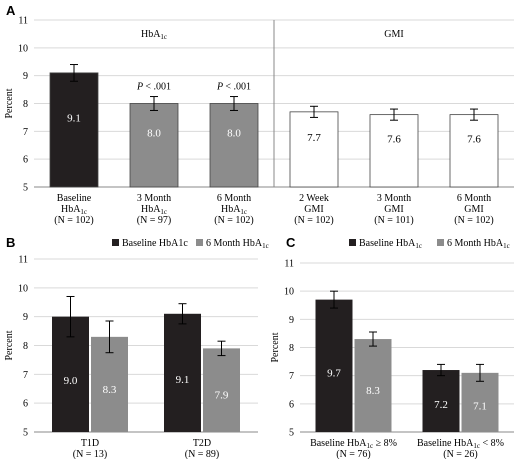  I want to click on panel-c-letter: C, so click(291, 242).